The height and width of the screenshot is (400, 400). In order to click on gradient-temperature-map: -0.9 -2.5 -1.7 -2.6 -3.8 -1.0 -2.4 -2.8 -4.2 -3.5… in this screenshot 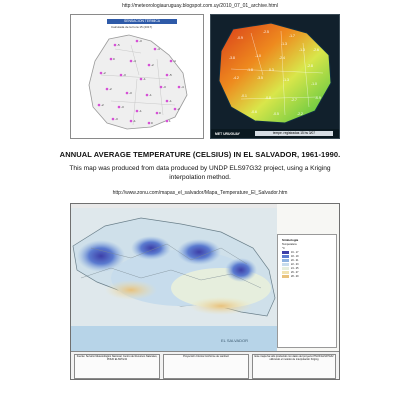, I will do `click(275, 73)`.